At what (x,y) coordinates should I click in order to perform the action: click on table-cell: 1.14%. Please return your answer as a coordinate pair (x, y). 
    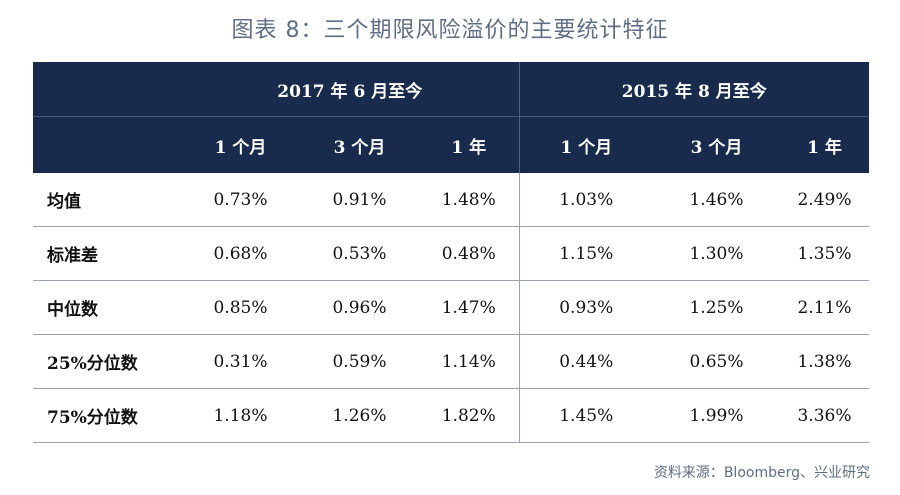
    Looking at the image, I should click on (469, 361).